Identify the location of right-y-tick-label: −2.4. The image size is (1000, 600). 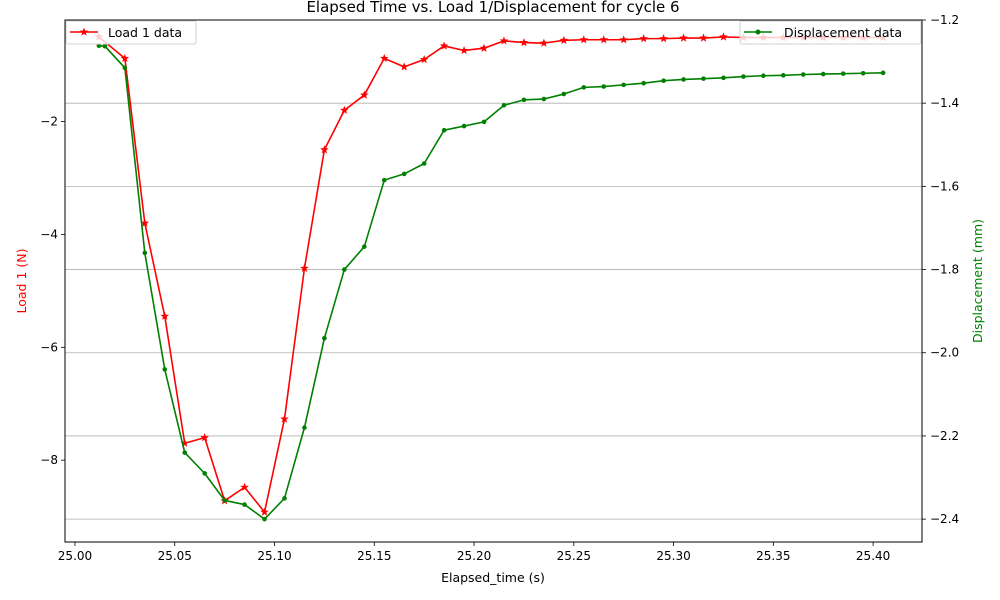
(944, 519).